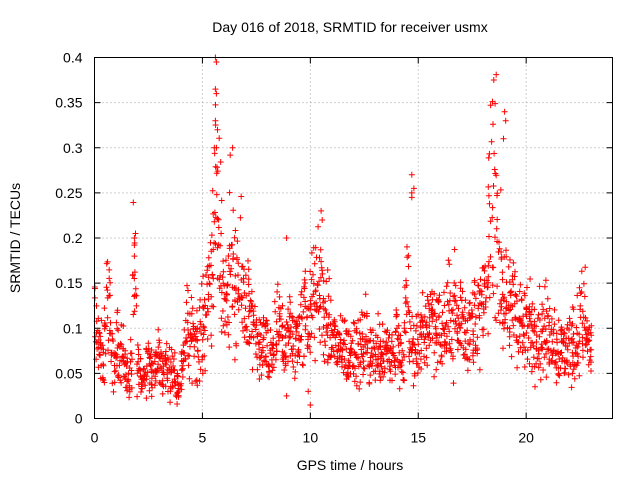 Image resolution: width=640 pixels, height=480 pixels. I want to click on y-tick-label: 0.2, so click(73, 238).